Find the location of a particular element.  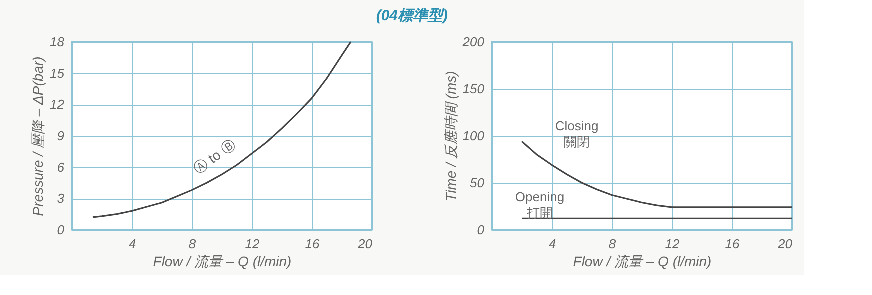

text: (04標準型) is located at coordinates (412, 15).